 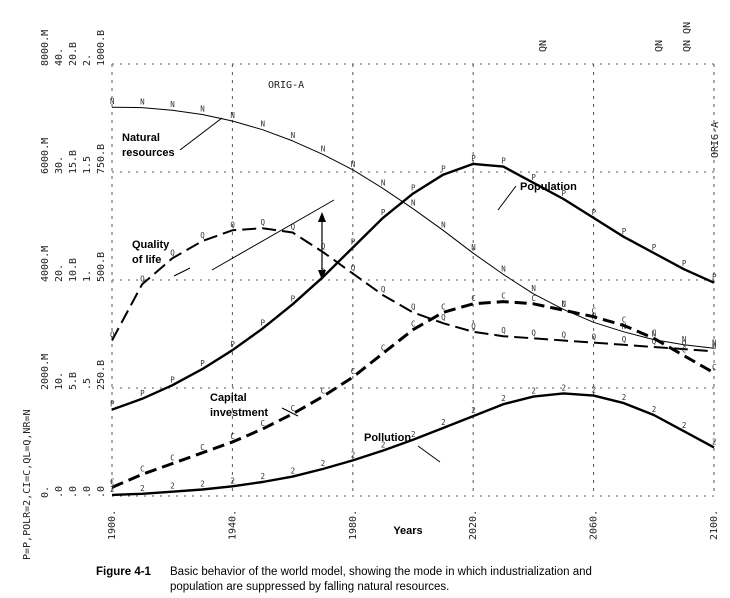 What do you see at coordinates (714, 525) in the screenshot?
I see `x-tick-label: 2100.` at bounding box center [714, 525].